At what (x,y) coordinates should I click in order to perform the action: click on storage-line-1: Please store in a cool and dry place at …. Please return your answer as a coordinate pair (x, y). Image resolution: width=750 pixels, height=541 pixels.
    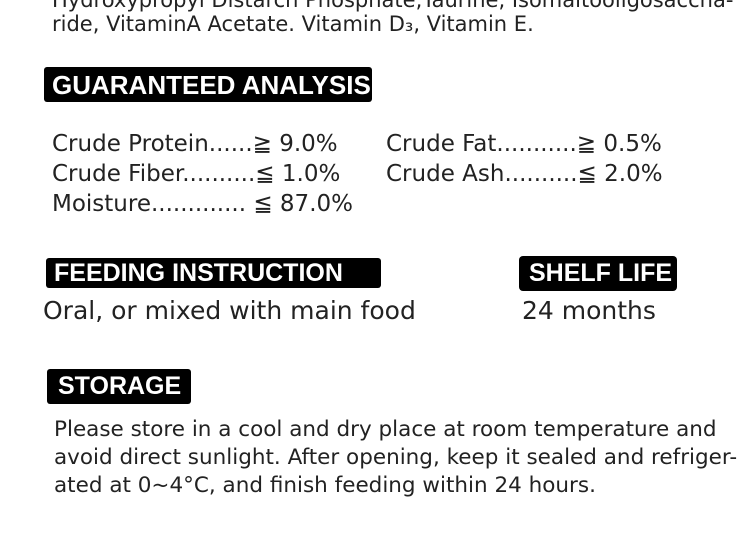
    Looking at the image, I should click on (385, 429).